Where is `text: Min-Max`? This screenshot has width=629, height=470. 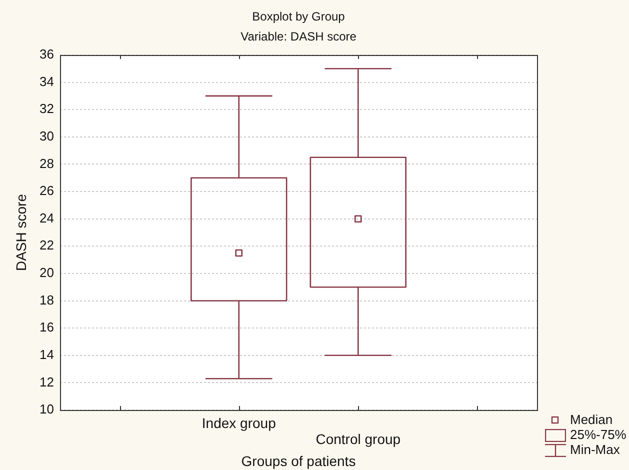 text: Min-Max is located at coordinates (595, 450).